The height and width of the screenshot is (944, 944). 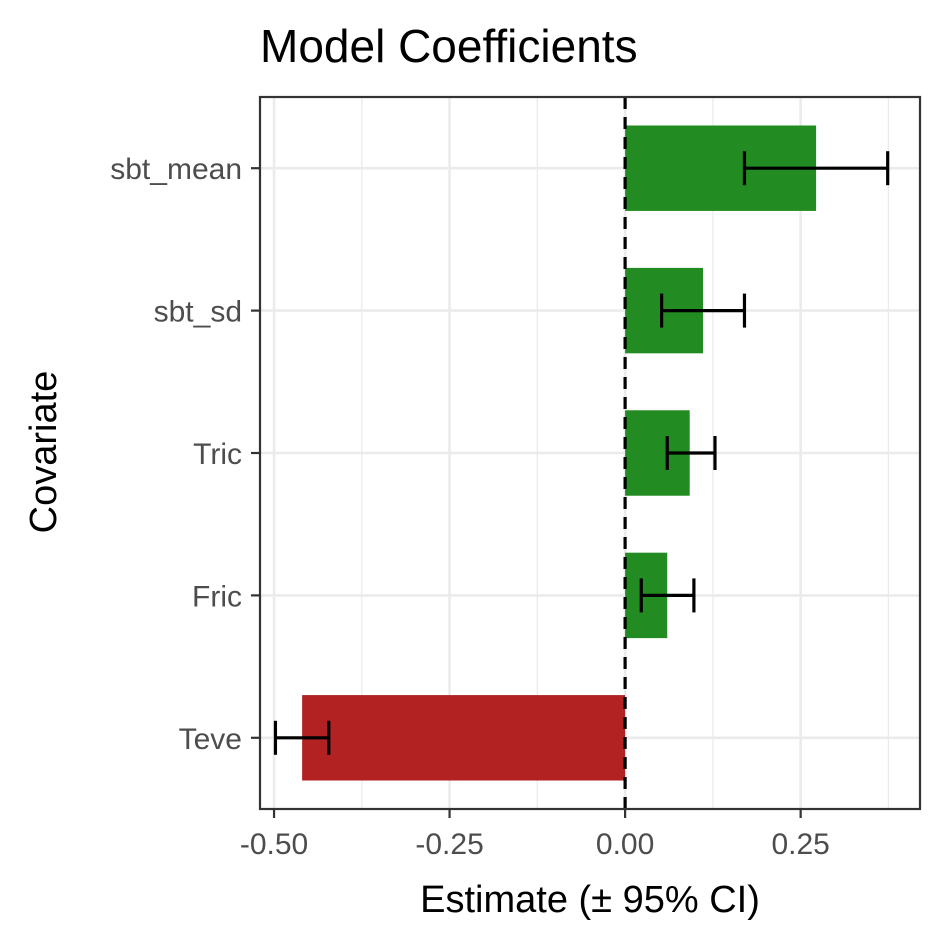 I want to click on x-tick-label: -0.25, so click(x=449, y=844).